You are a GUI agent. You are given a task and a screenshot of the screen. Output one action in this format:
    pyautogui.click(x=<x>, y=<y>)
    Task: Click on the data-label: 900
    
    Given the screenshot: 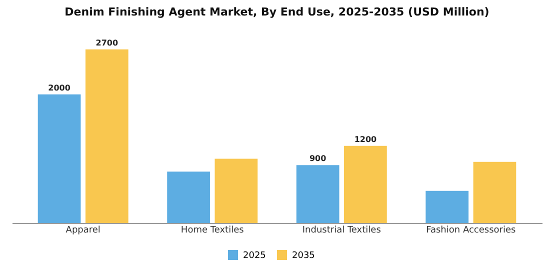 What is the action you would take?
    pyautogui.click(x=318, y=159)
    